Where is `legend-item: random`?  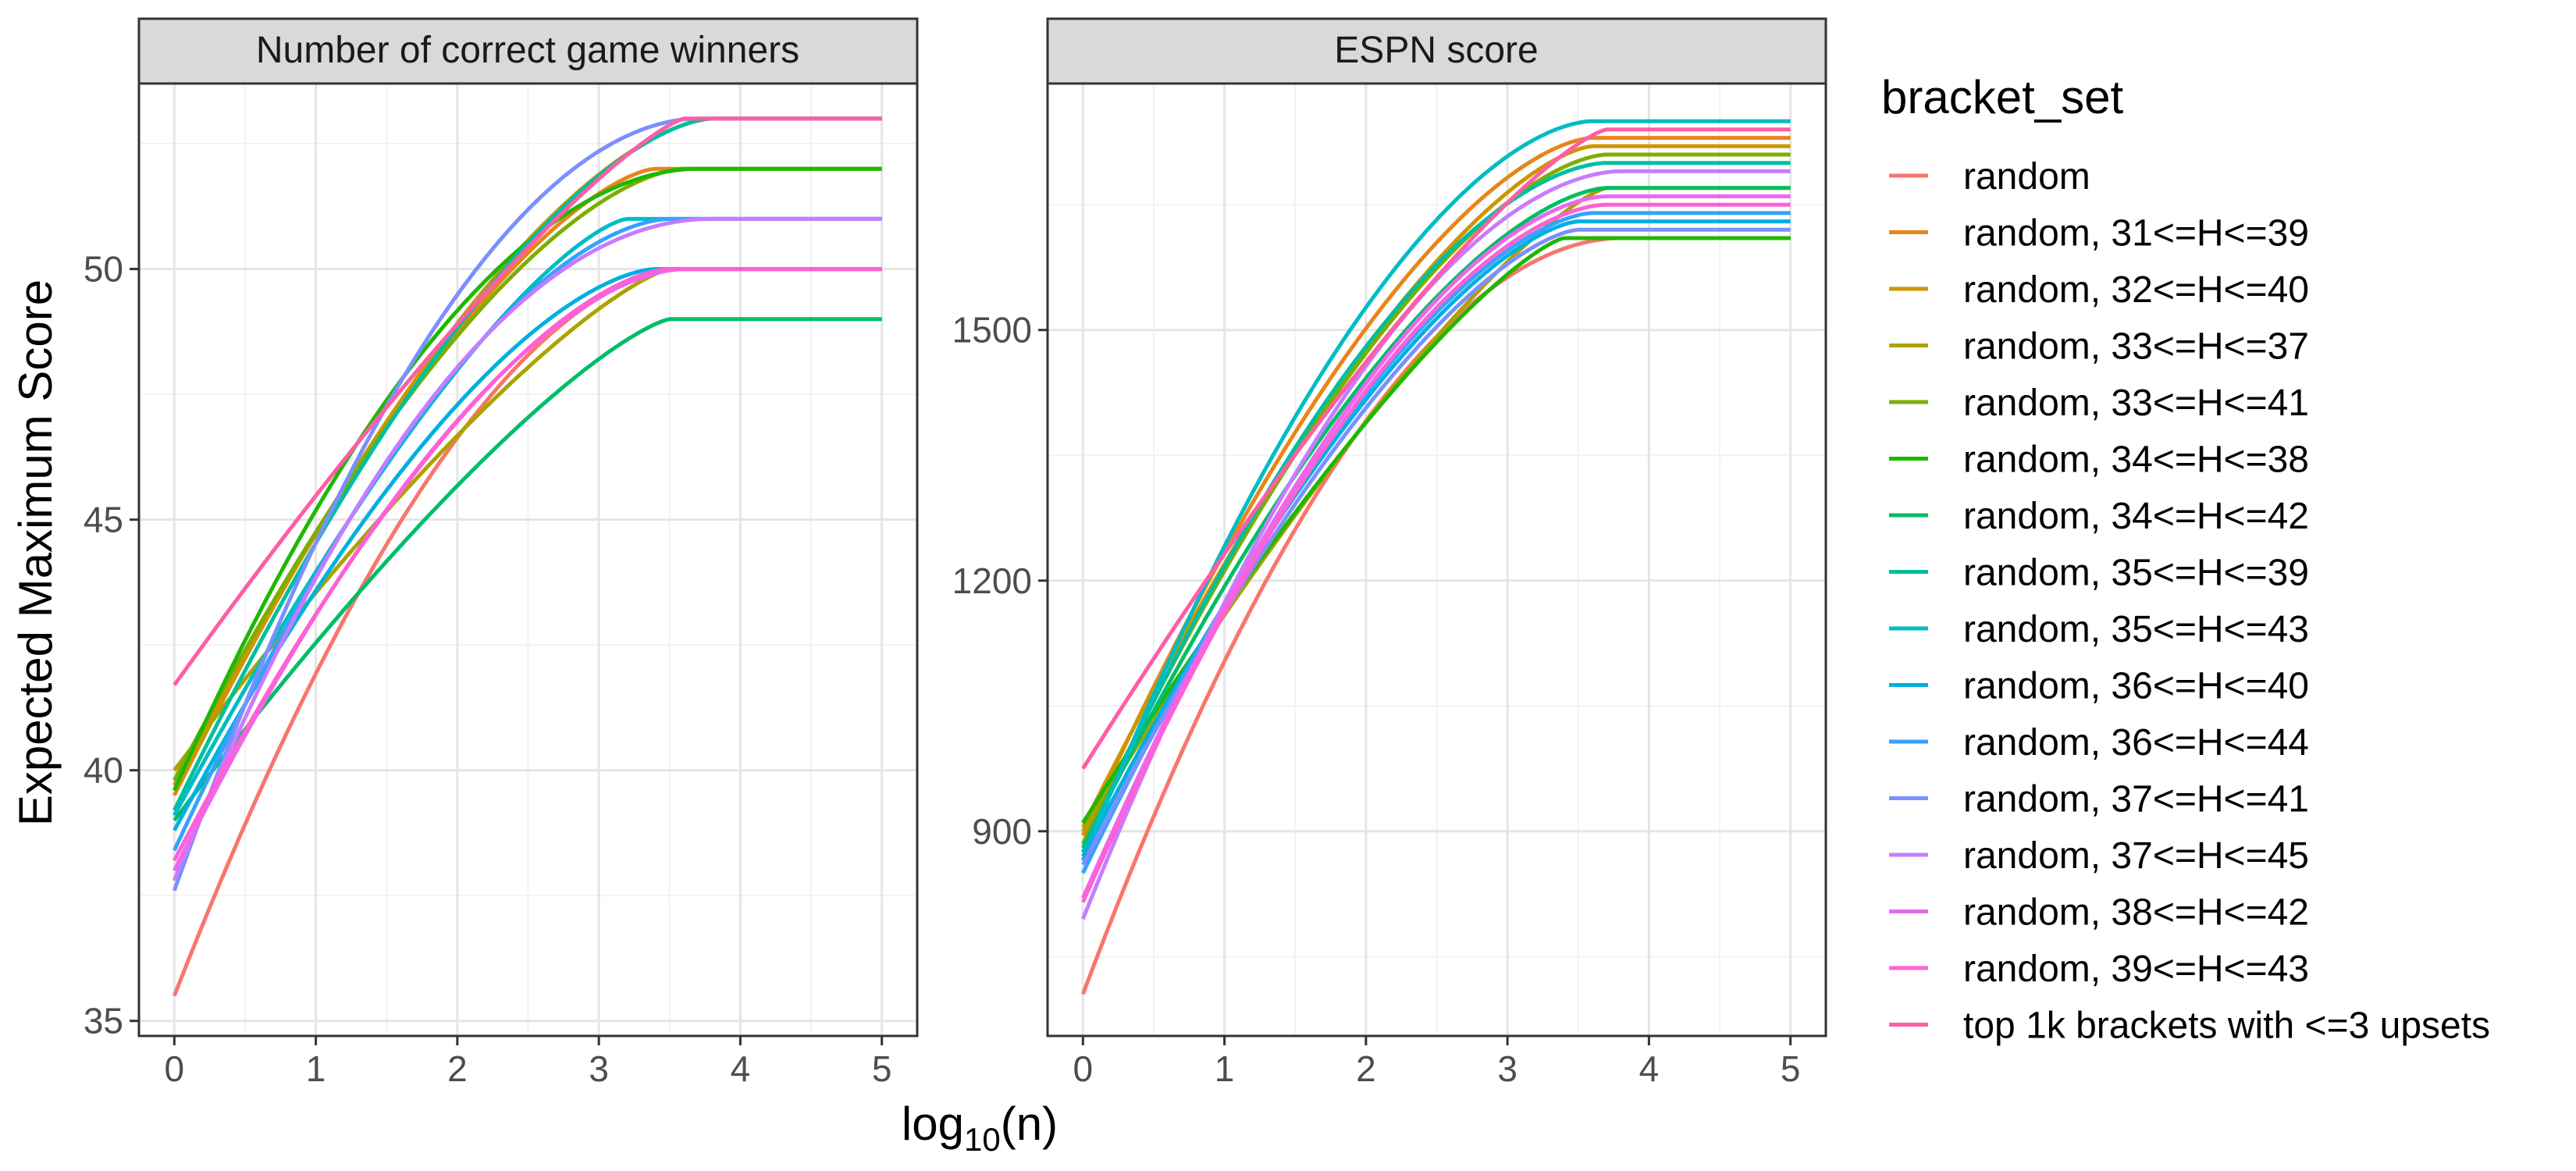
legend-item: random is located at coordinates (1989, 177).